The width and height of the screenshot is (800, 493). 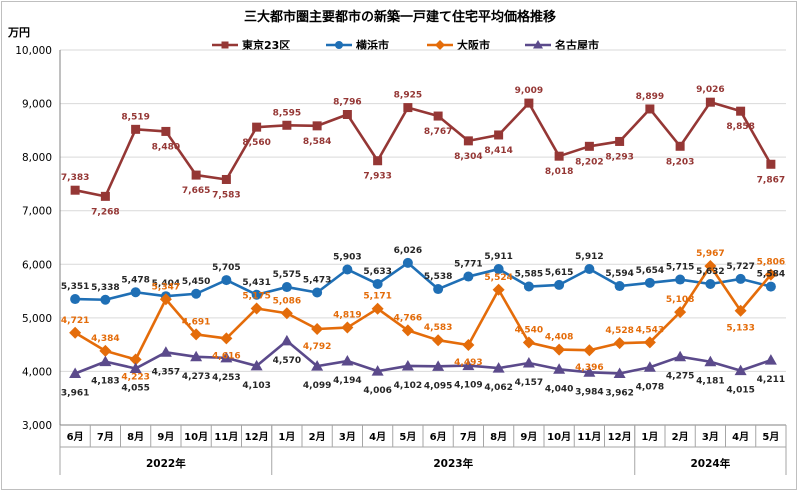 What do you see at coordinates (135, 280) in the screenshot?
I see `data-label: 5,478` at bounding box center [135, 280].